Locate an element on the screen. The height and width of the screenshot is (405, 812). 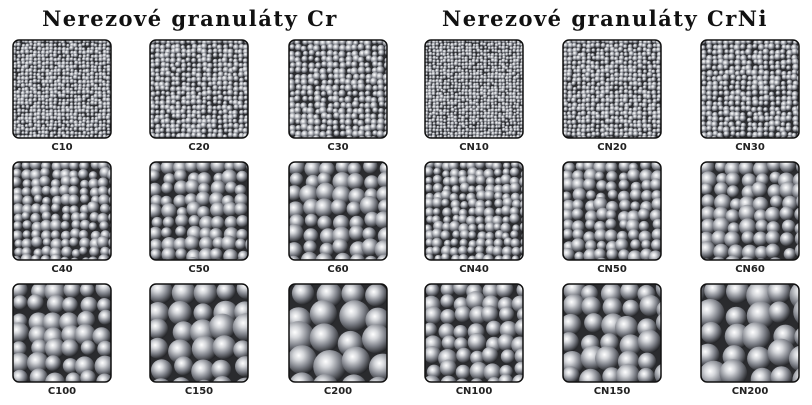
tile-frame is located at coordinates (750, 211).